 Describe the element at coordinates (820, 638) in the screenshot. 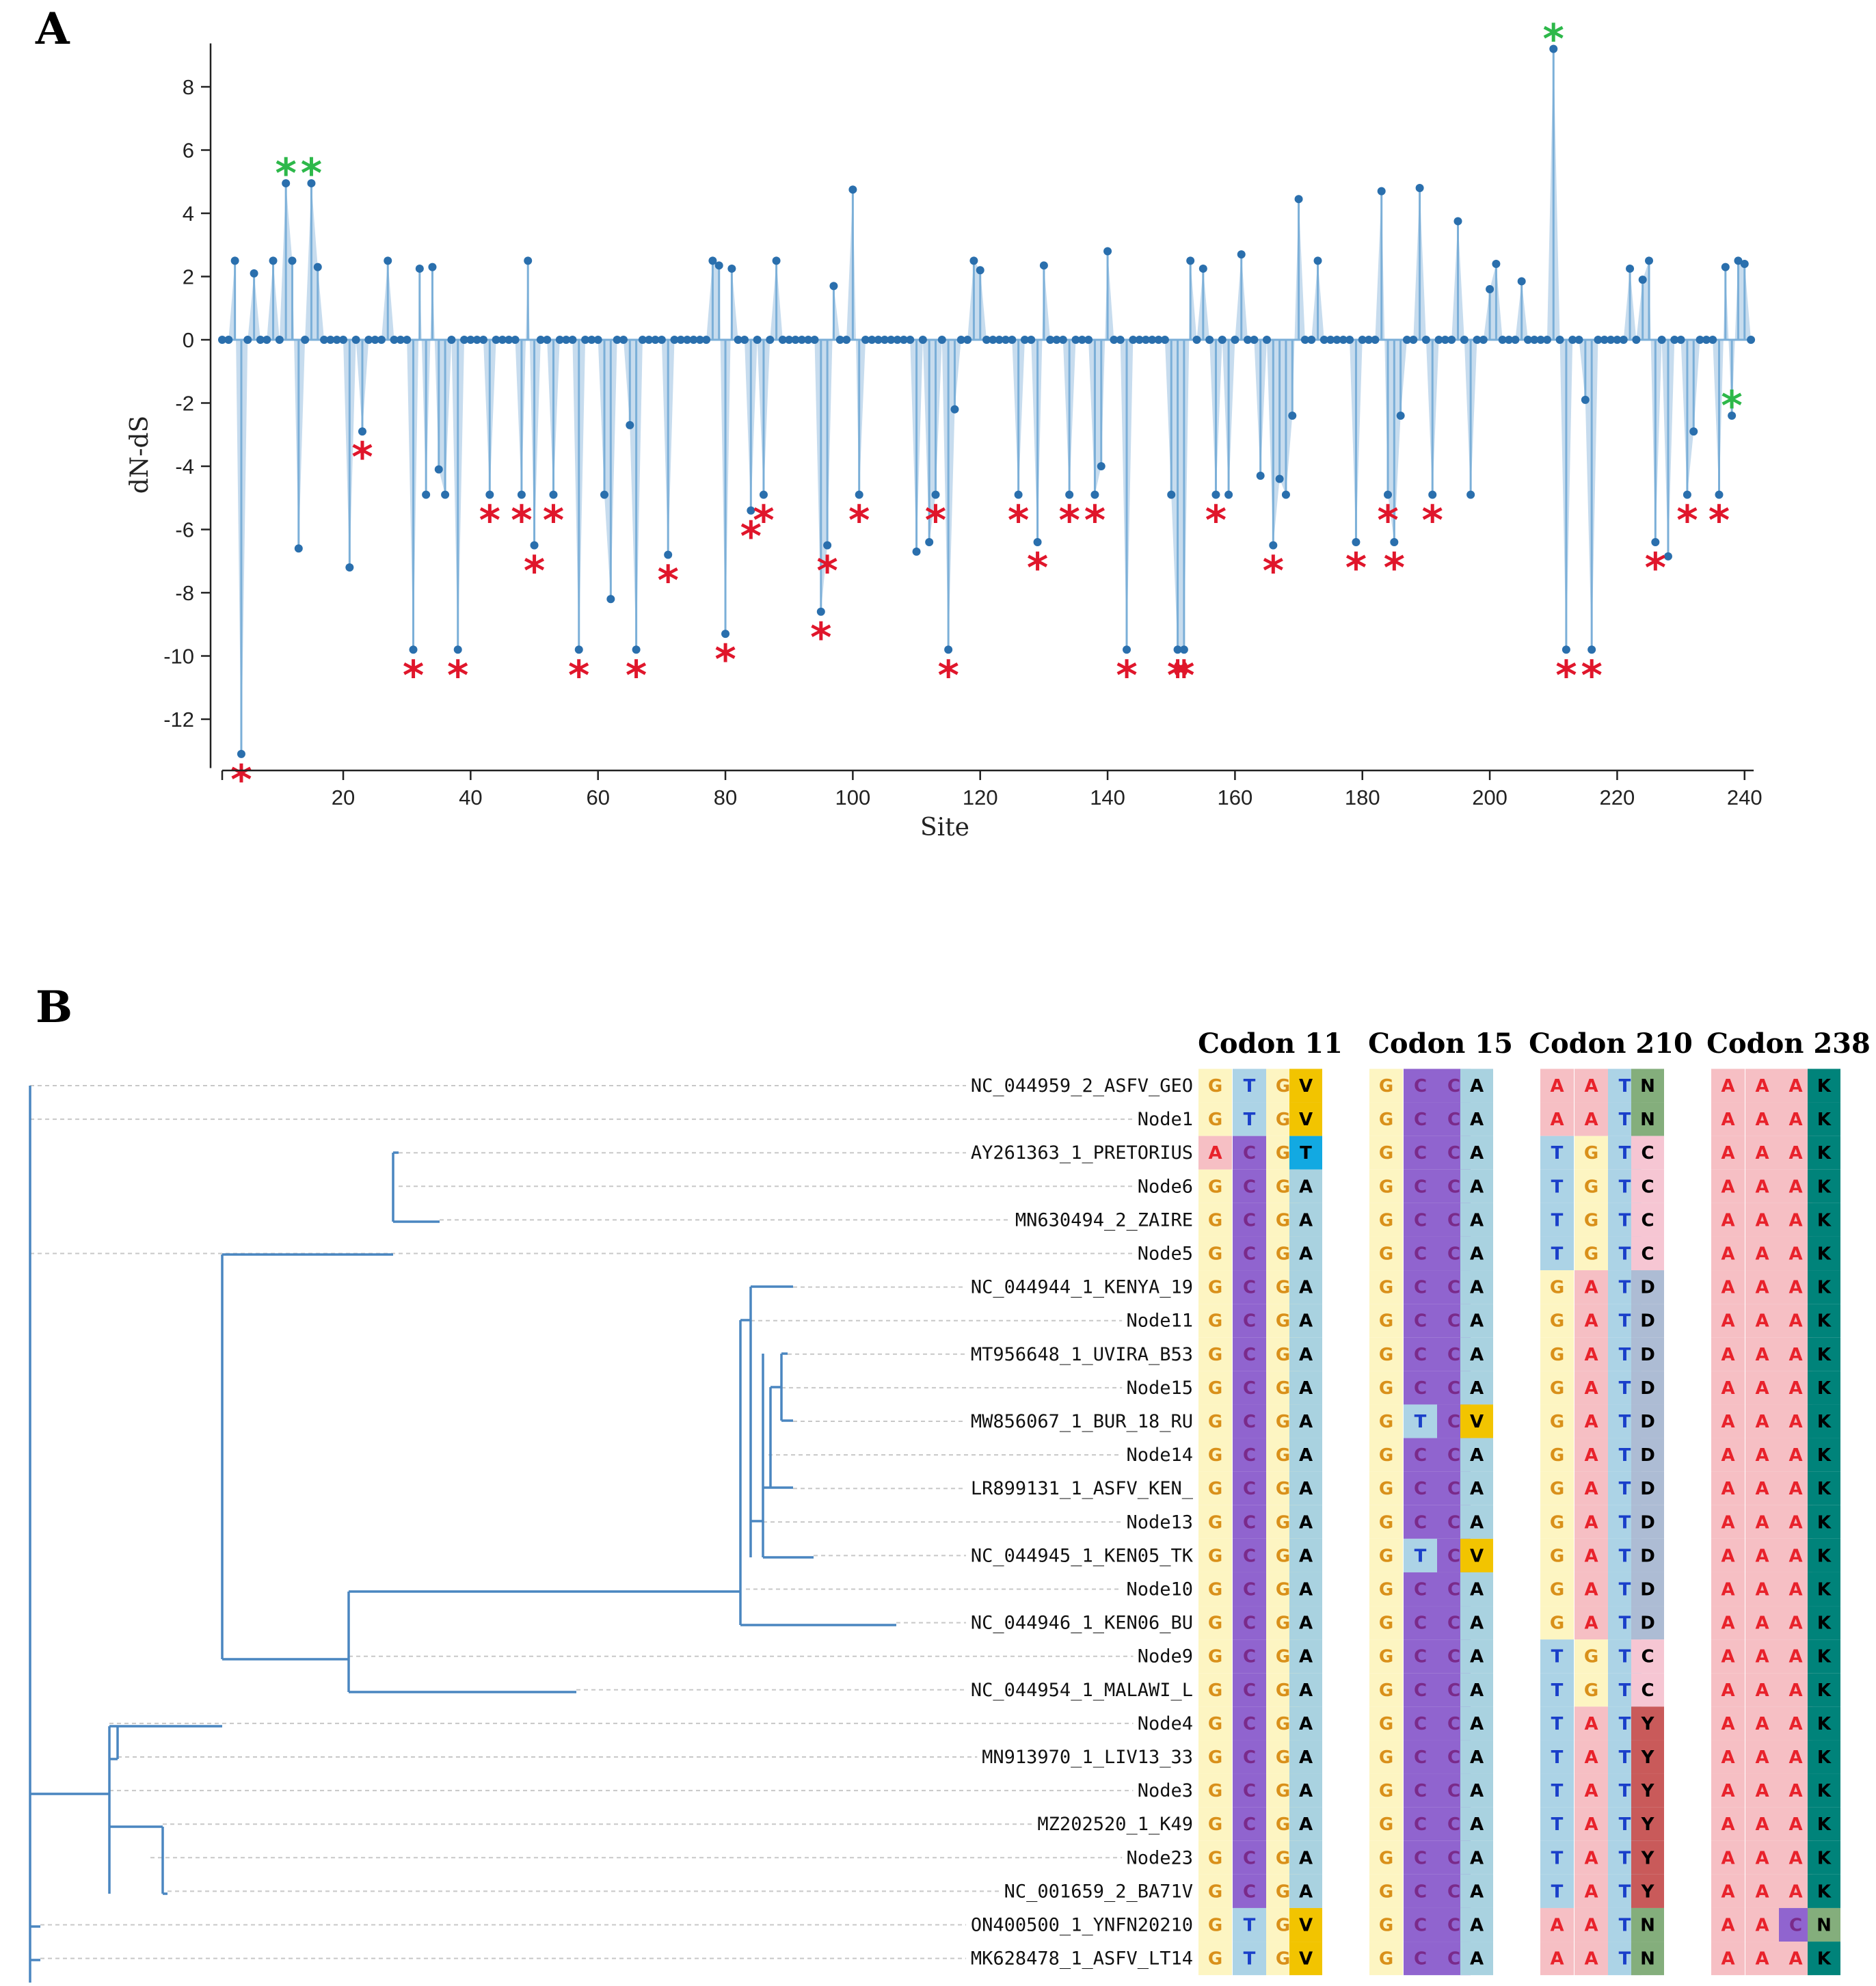

I see `negative-selection-star-site-95: *` at that location.